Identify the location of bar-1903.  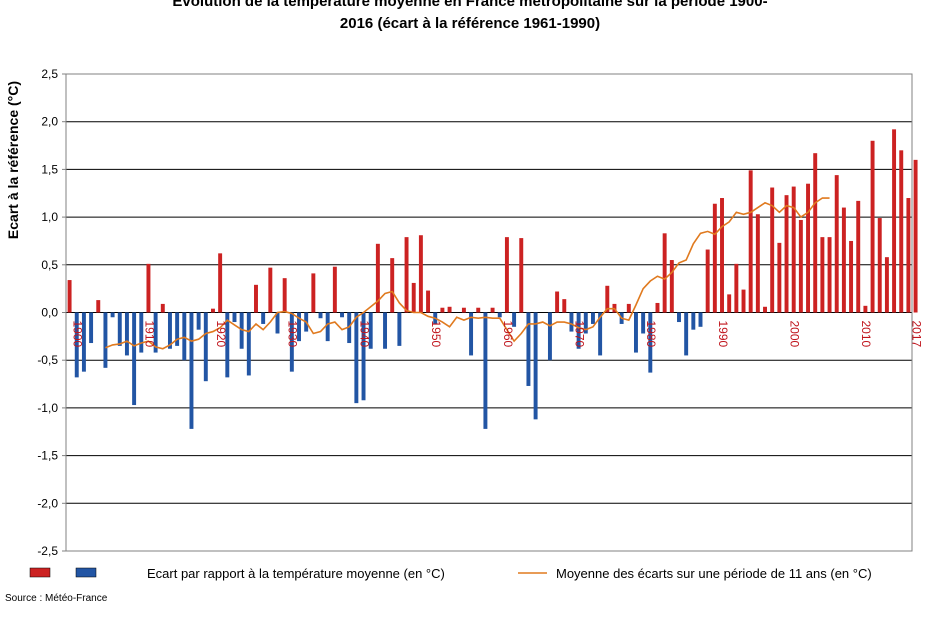
(91, 328).